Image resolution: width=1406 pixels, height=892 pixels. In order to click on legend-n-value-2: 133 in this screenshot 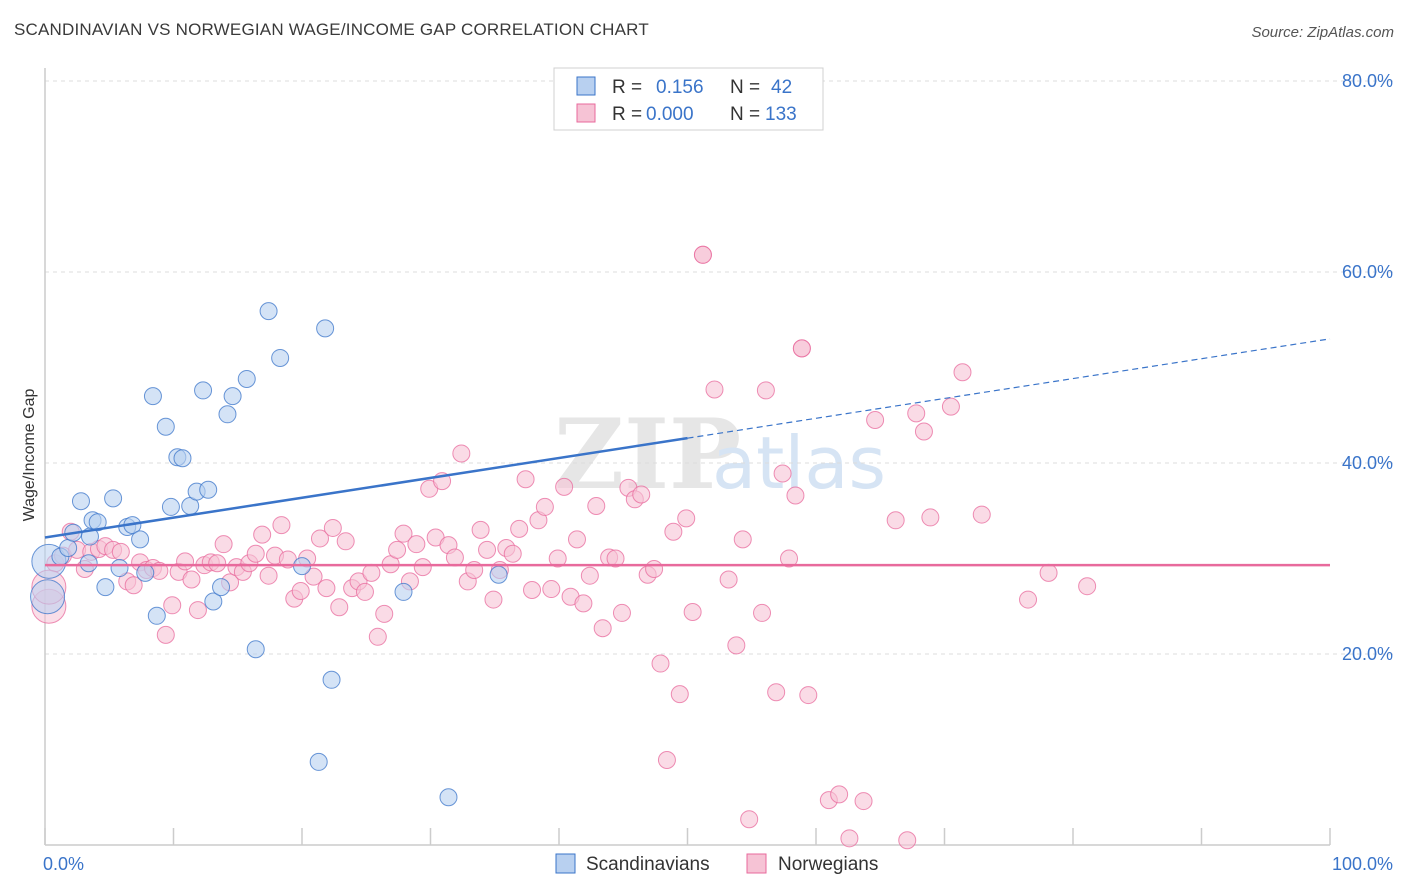, I will do `click(781, 114)`.